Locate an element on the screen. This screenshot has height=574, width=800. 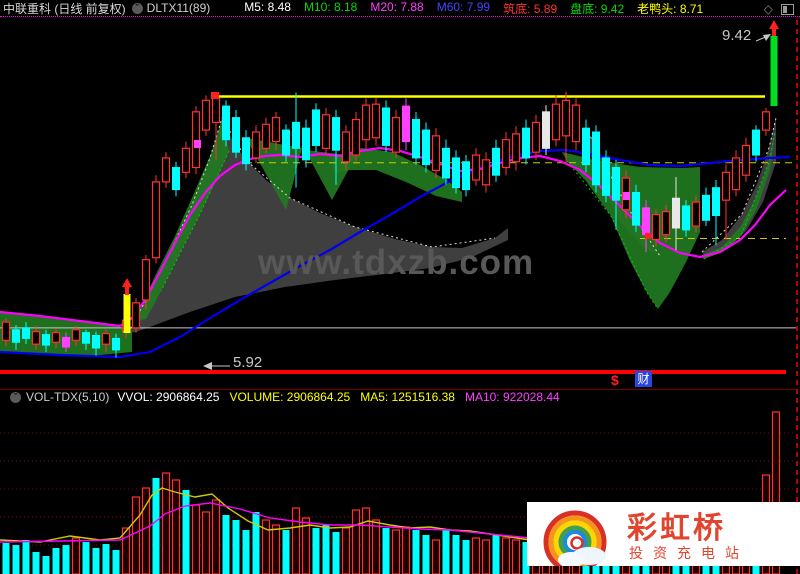
logo-title: 彩虹桥 is located at coordinates (676, 528).